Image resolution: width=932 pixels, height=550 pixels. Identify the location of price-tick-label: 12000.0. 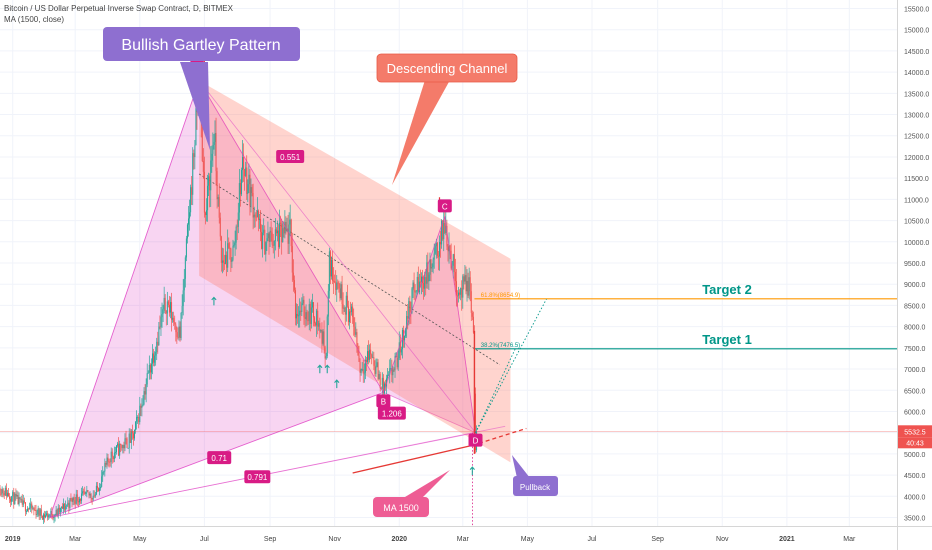
(916, 158).